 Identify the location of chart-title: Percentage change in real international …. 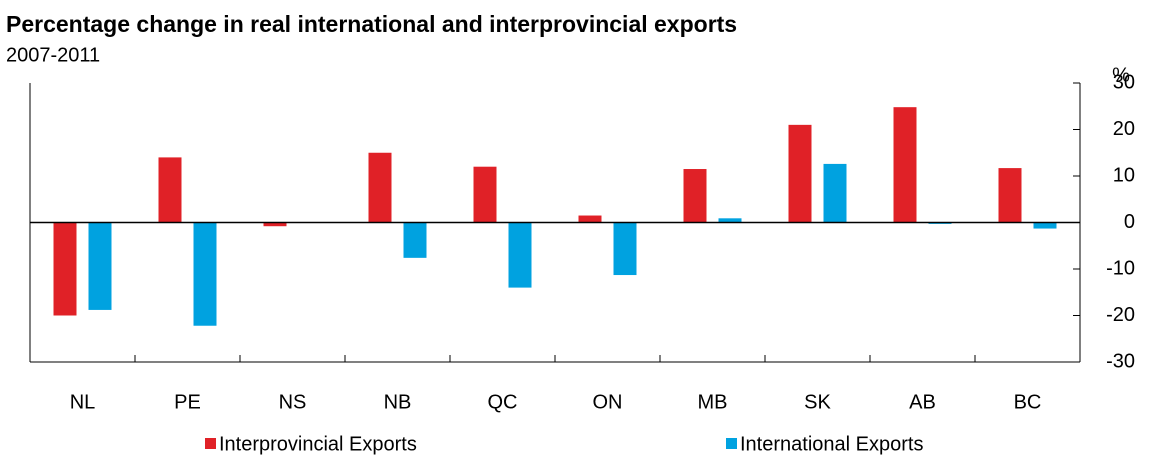
(371, 24).